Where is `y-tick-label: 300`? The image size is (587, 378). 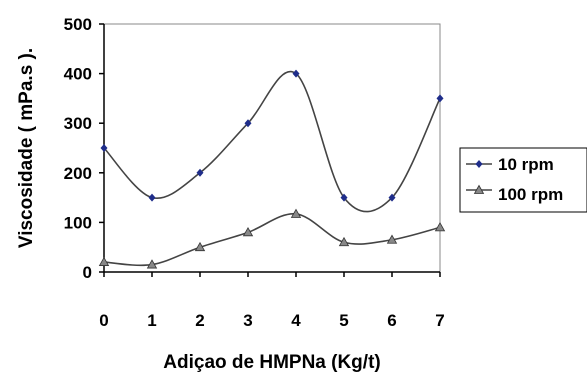
y-tick-label: 300 is located at coordinates (78, 123).